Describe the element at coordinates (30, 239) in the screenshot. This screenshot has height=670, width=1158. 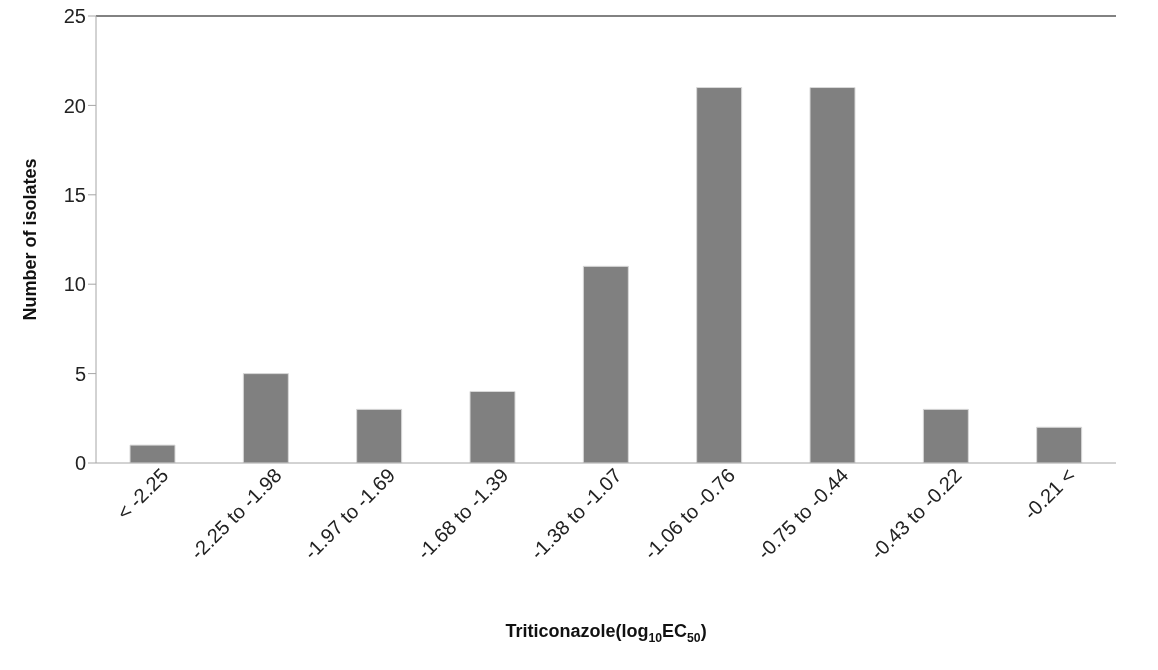
I see `y-axis-title: Number of isolates` at that location.